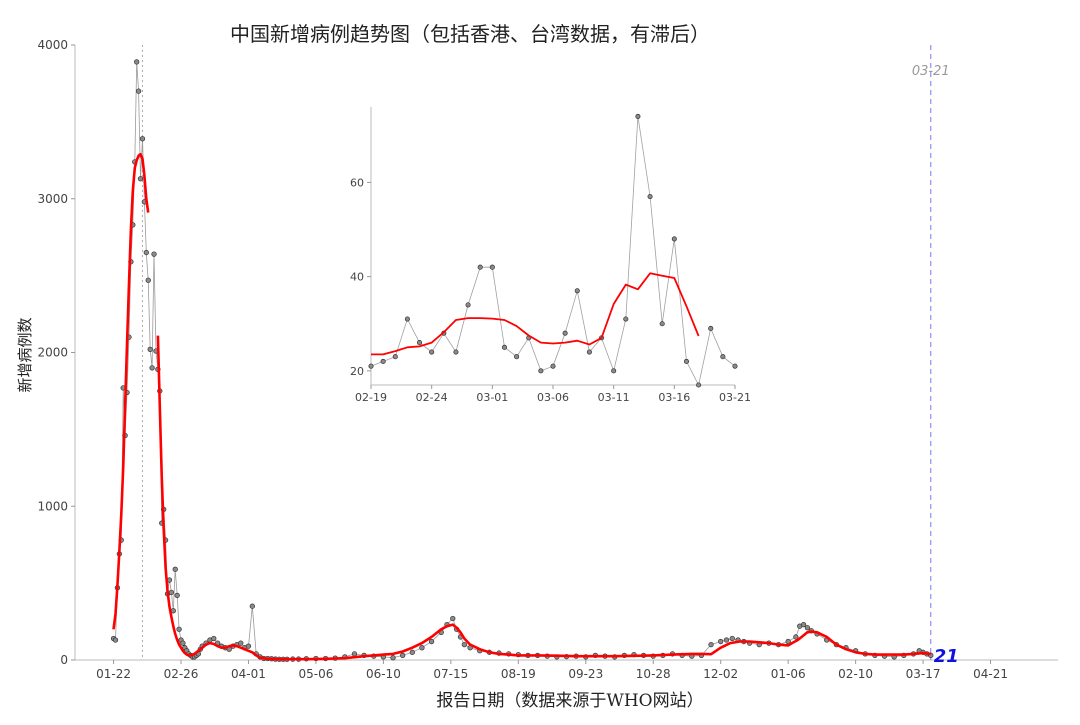  I want to click on inset-y-tick-label: 60, so click(357, 182).